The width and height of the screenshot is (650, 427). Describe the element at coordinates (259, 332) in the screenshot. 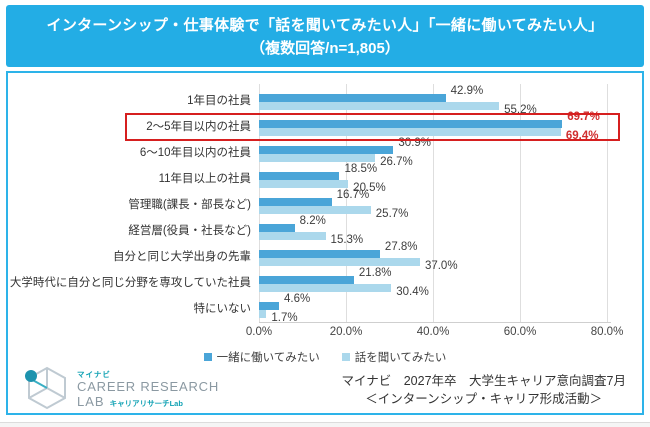

I see `x-tick-label: 0.0%` at that location.